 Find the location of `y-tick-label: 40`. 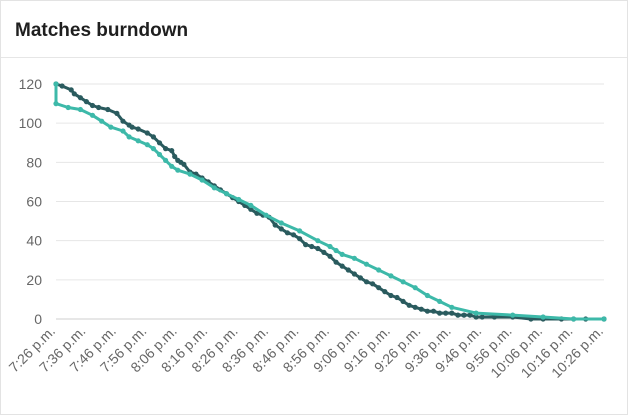

y-tick-label: 40 is located at coordinates (34, 241).